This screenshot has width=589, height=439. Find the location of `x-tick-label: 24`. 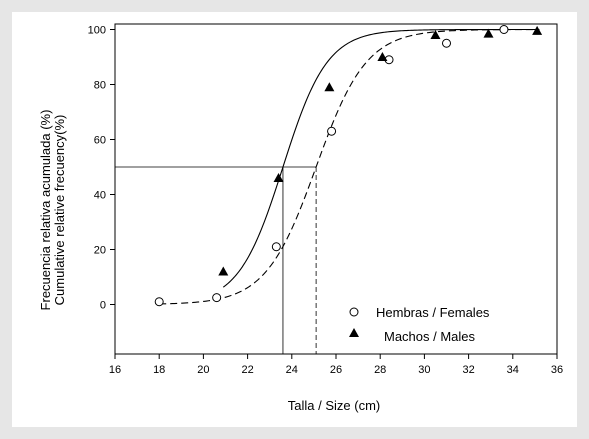

x-tick-label: 24 is located at coordinates (292, 370).